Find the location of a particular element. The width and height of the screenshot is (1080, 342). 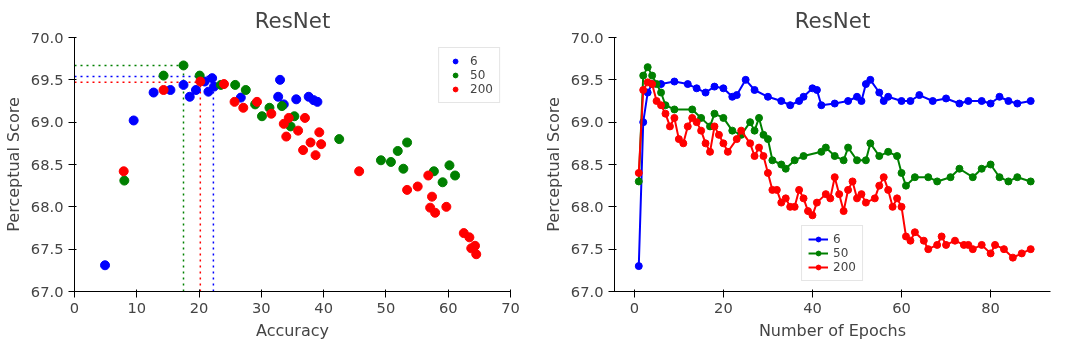

x-tick-label: 80 is located at coordinates (990, 307).